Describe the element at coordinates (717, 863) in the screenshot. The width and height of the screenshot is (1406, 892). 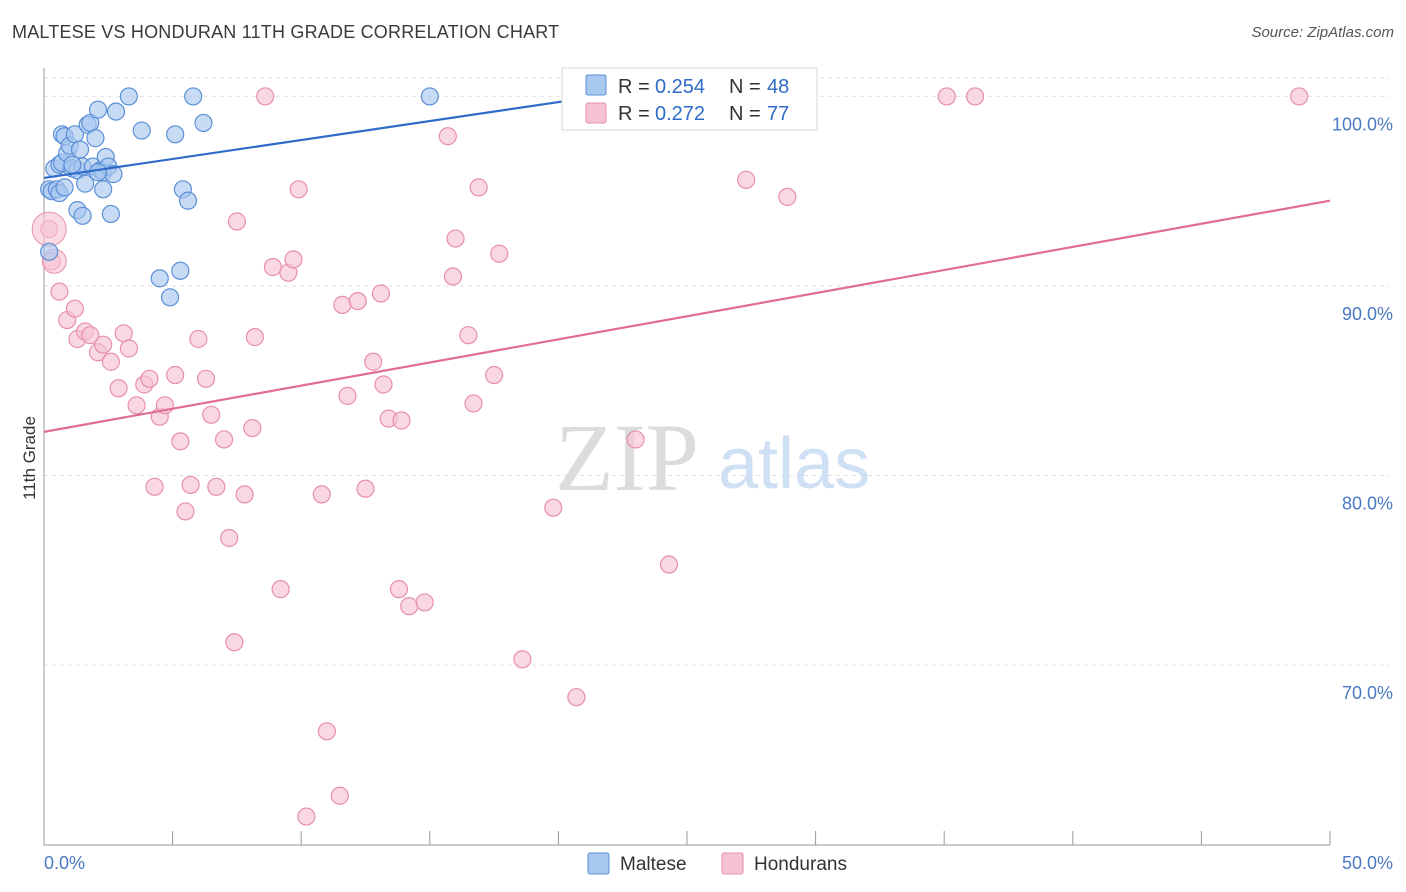
I see `bottom-legend: Maltese Hondurans` at that location.